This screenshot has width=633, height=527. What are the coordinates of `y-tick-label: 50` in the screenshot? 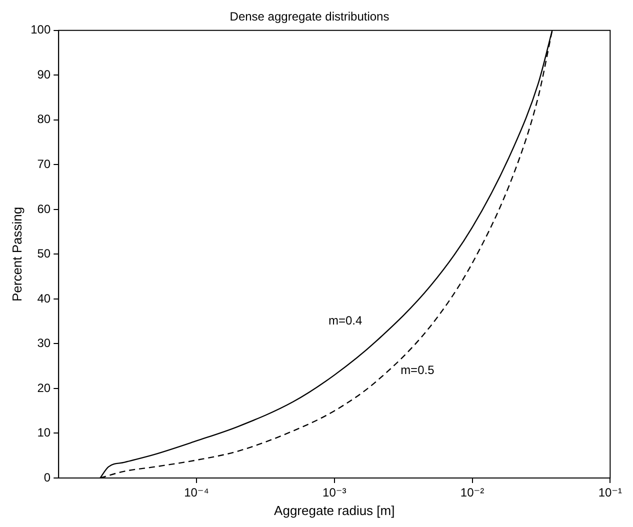 It's located at (44, 253).